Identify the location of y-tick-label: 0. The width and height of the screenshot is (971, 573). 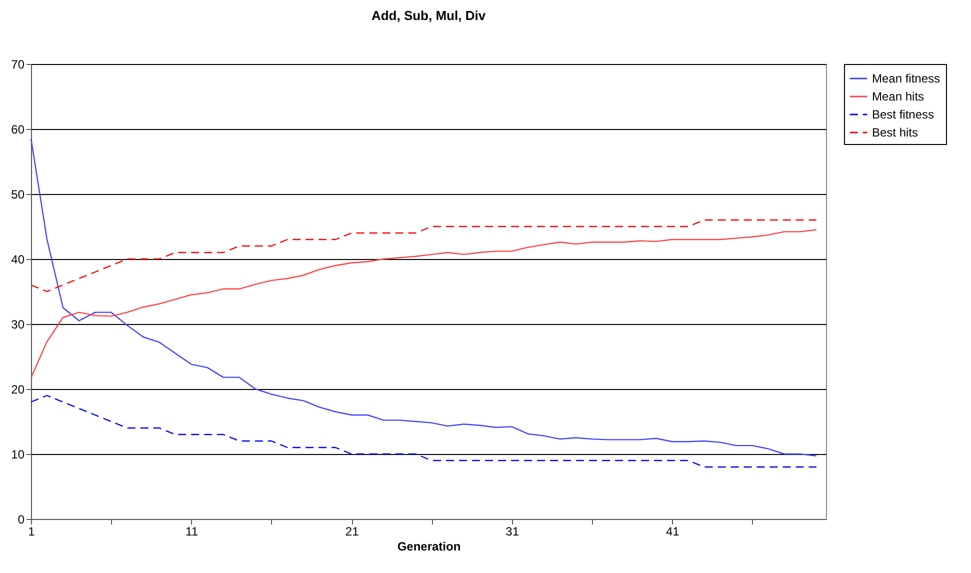
(21, 519).